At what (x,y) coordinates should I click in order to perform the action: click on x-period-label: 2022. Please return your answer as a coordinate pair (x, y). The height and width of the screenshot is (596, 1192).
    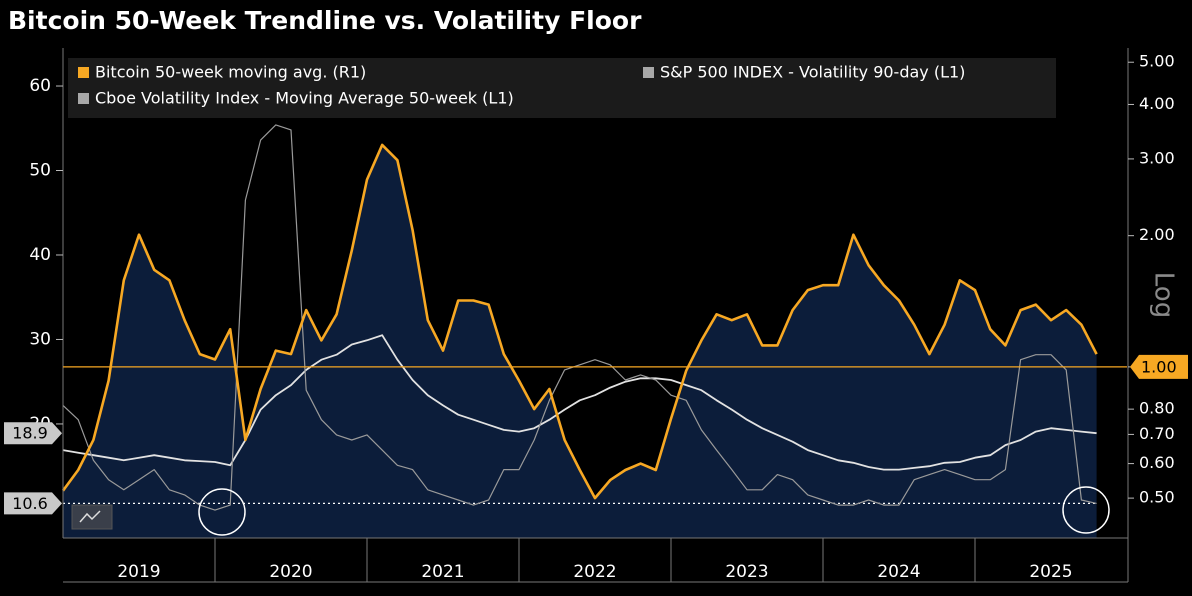
    Looking at the image, I should click on (594, 572).